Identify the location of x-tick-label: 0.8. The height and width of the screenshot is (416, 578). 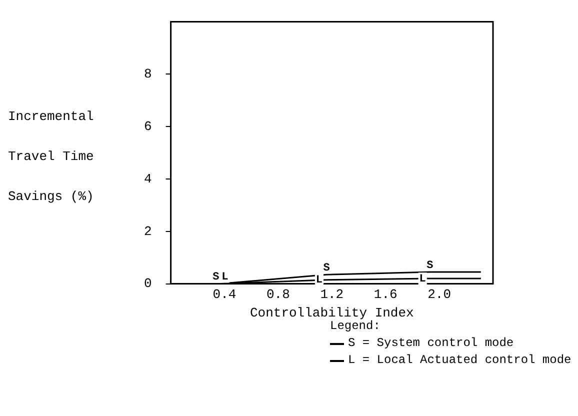
(278, 294).